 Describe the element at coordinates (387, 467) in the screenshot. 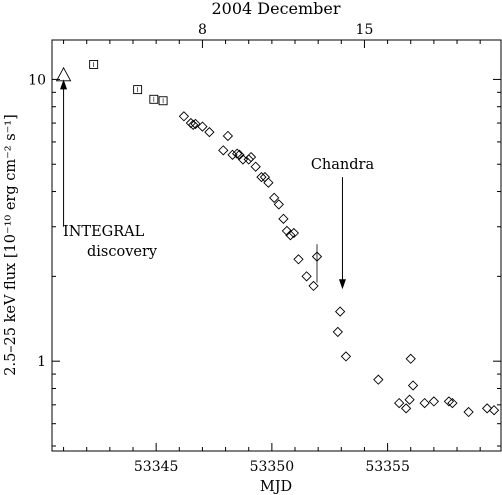

I see `x-tick-label: 53355` at that location.